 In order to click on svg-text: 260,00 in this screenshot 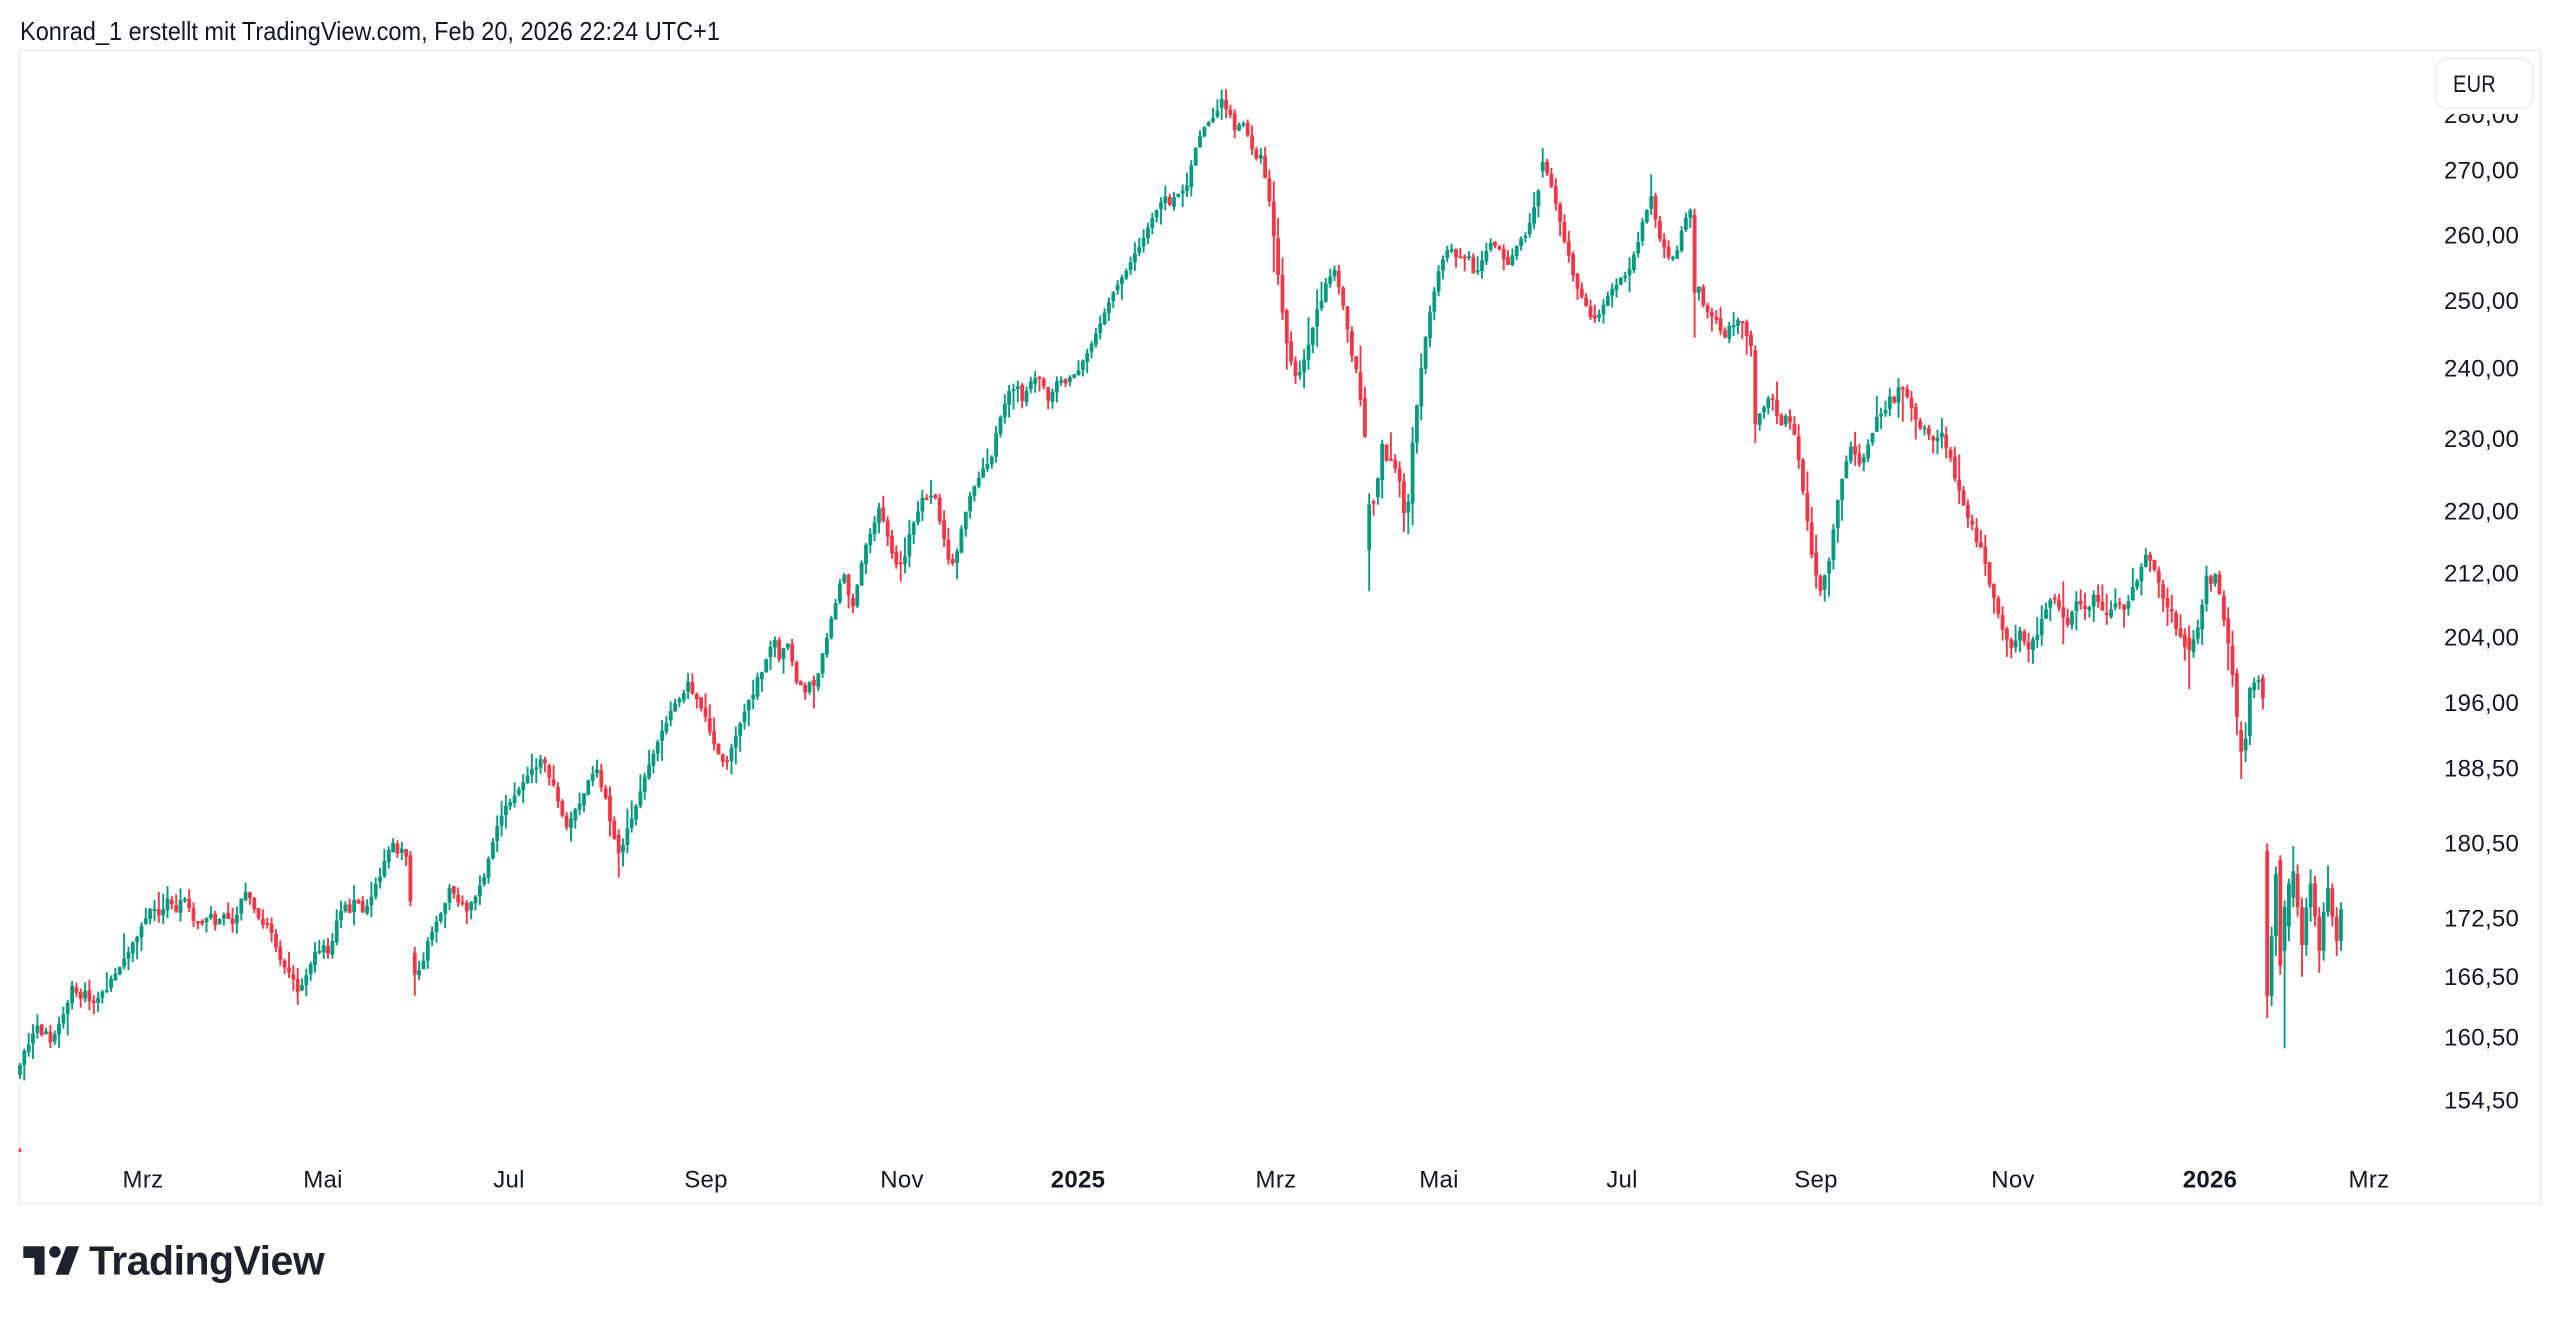, I will do `click(2481, 236)`.